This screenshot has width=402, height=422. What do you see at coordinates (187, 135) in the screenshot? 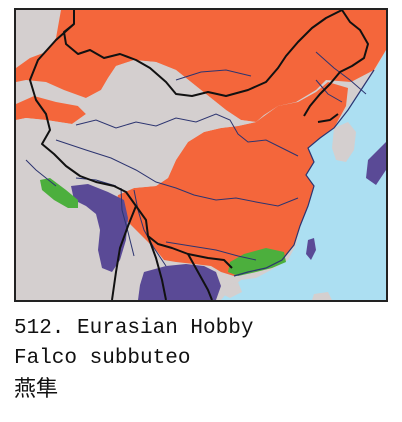
I see `river-yellow` at bounding box center [187, 135].